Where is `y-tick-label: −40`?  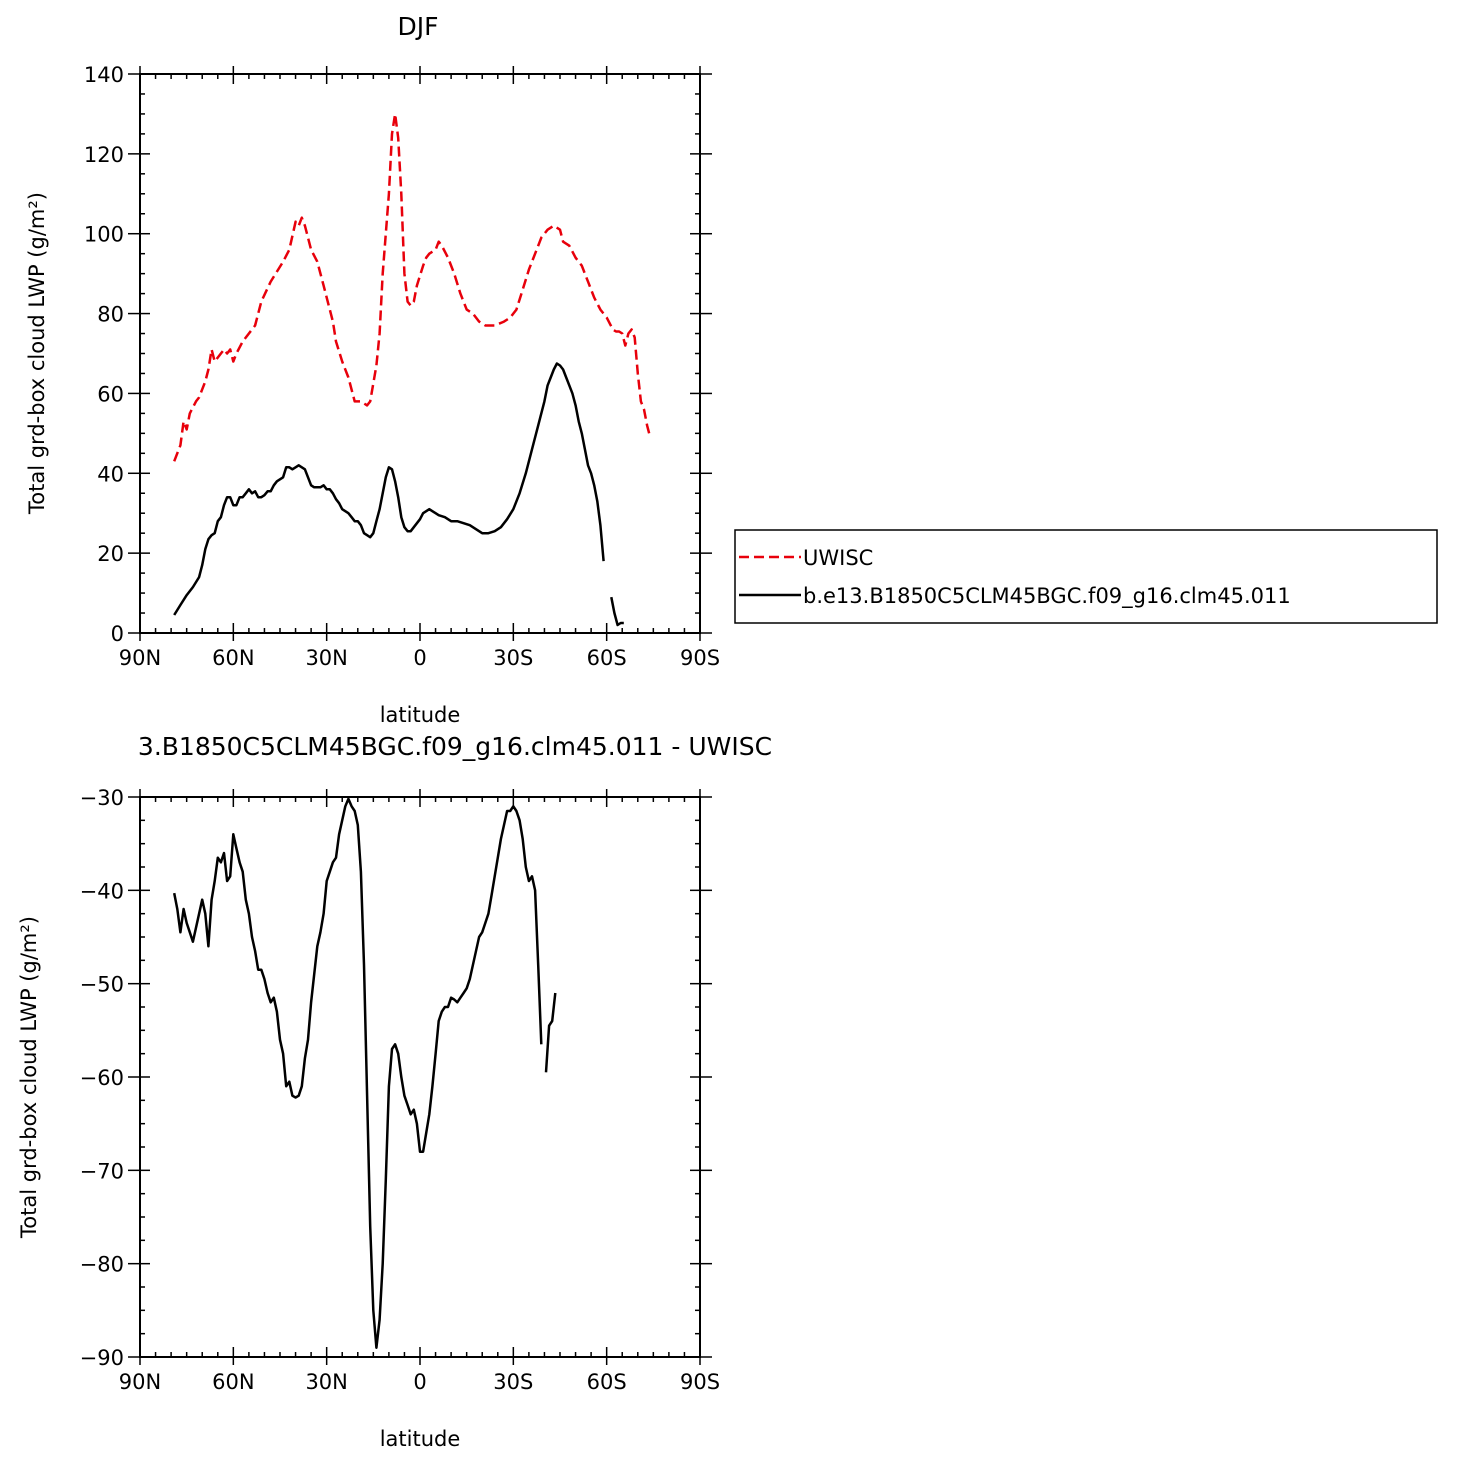
y-tick-label: −40 is located at coordinates (102, 891).